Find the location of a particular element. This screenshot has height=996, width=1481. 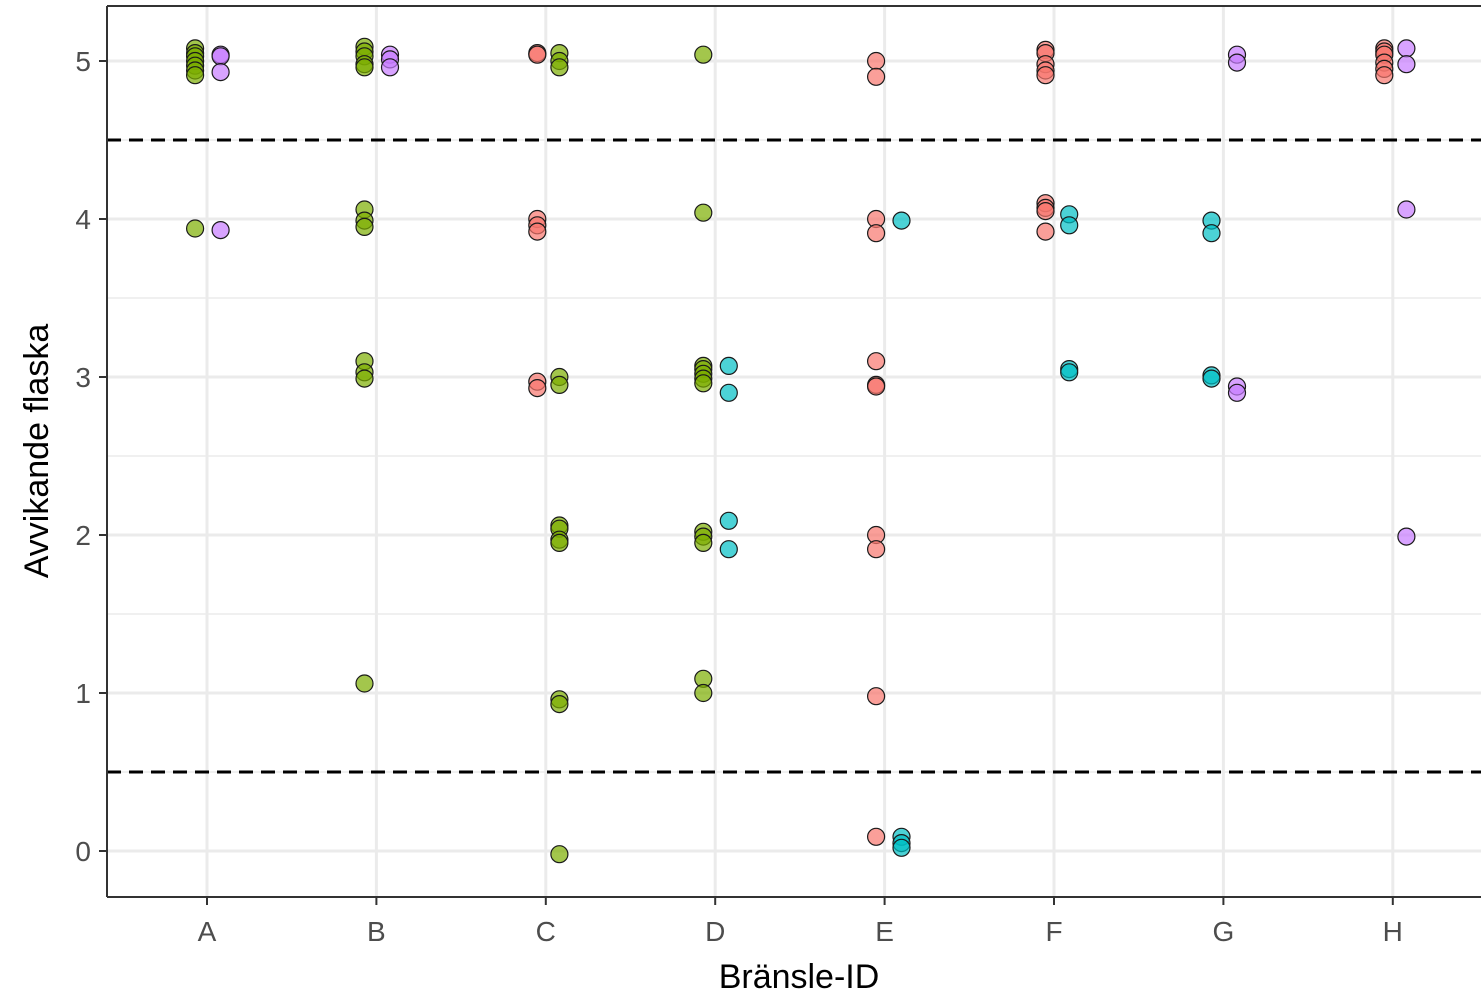

x-tick-label: E is located at coordinates (884, 931).